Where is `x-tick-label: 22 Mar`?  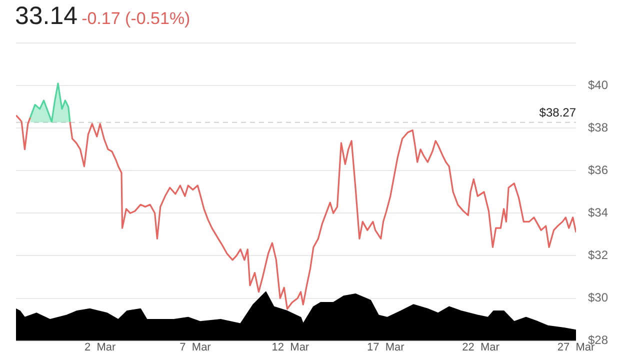
x-tick-label: 22 Mar is located at coordinates (481, 347).